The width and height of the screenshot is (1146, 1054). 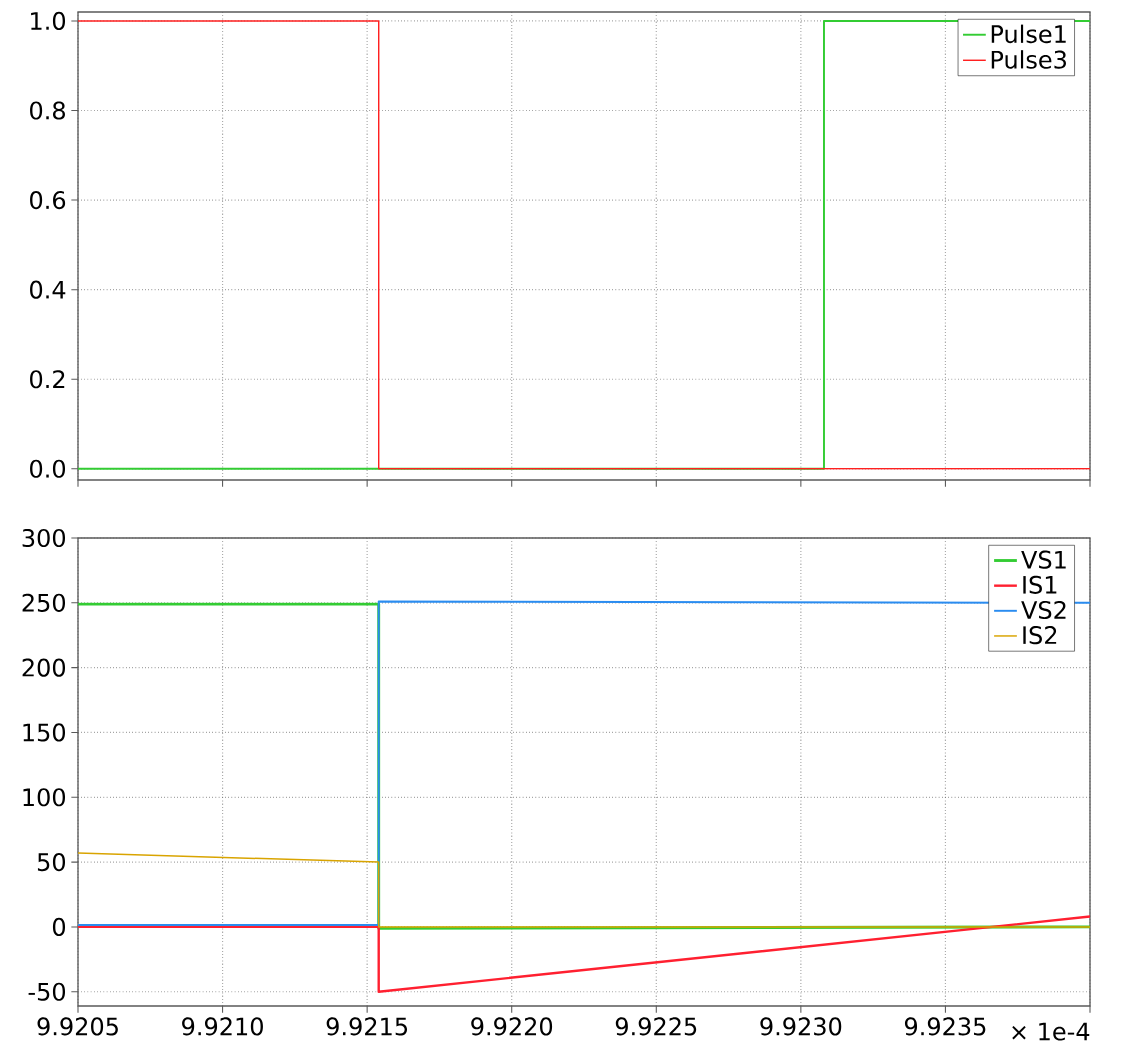 I want to click on y-tick-label: 0, so click(x=59, y=926).